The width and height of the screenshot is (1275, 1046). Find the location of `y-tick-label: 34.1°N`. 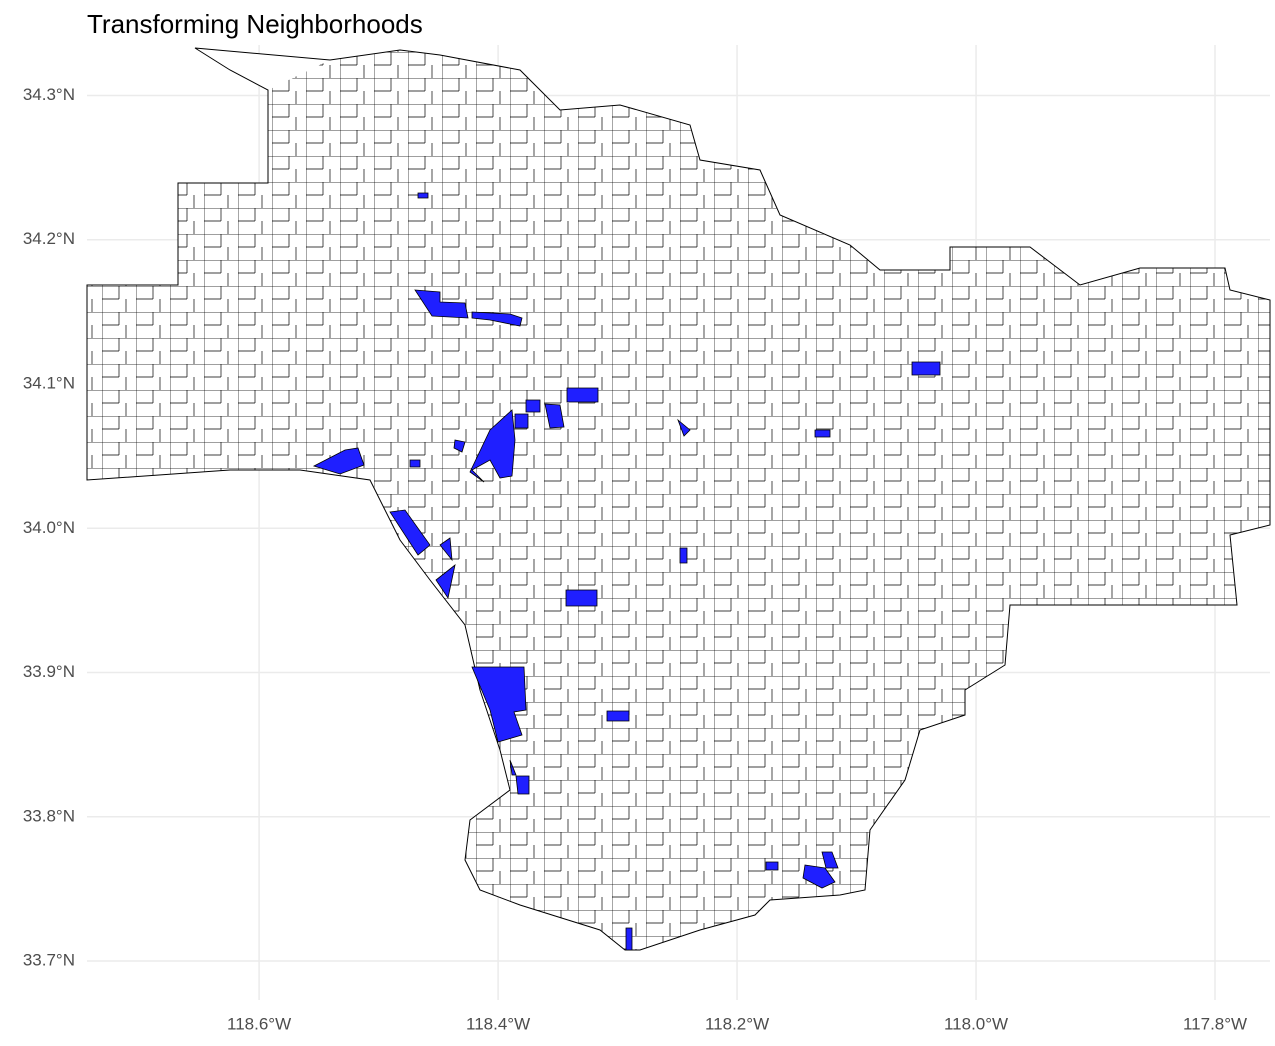

y-tick-label: 34.1°N is located at coordinates (49, 382).